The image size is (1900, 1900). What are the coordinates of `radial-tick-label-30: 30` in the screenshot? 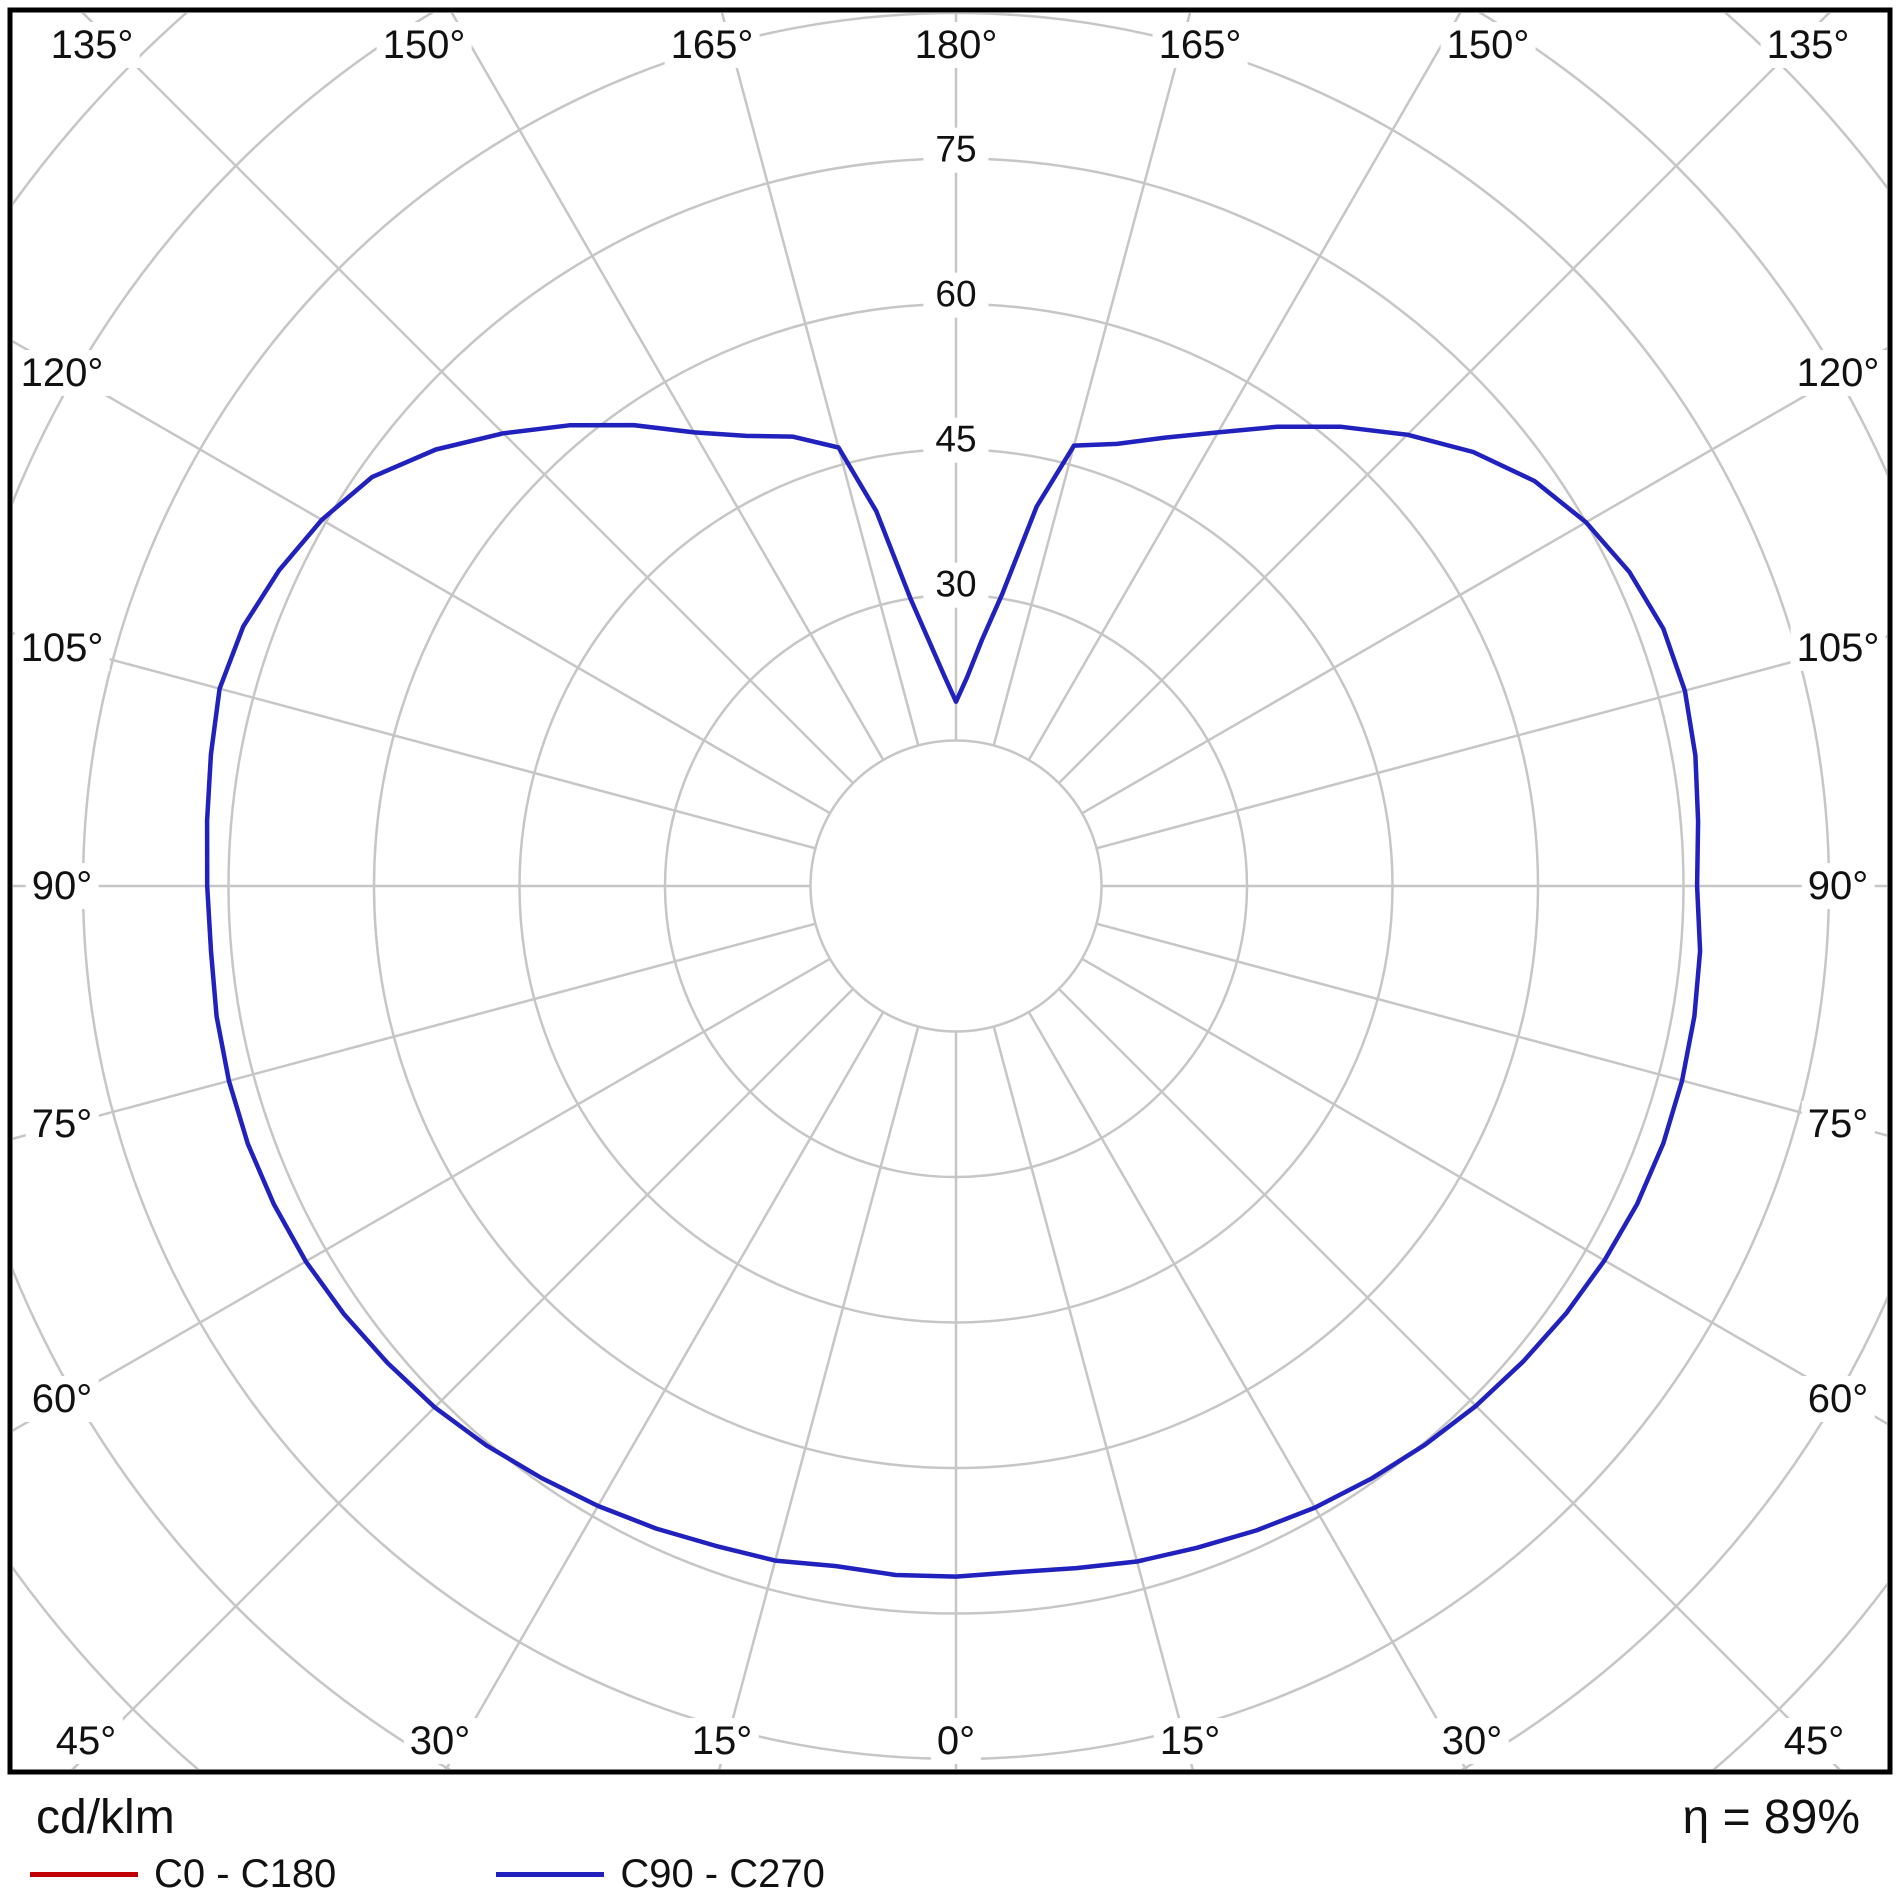 It's located at (956, 585).